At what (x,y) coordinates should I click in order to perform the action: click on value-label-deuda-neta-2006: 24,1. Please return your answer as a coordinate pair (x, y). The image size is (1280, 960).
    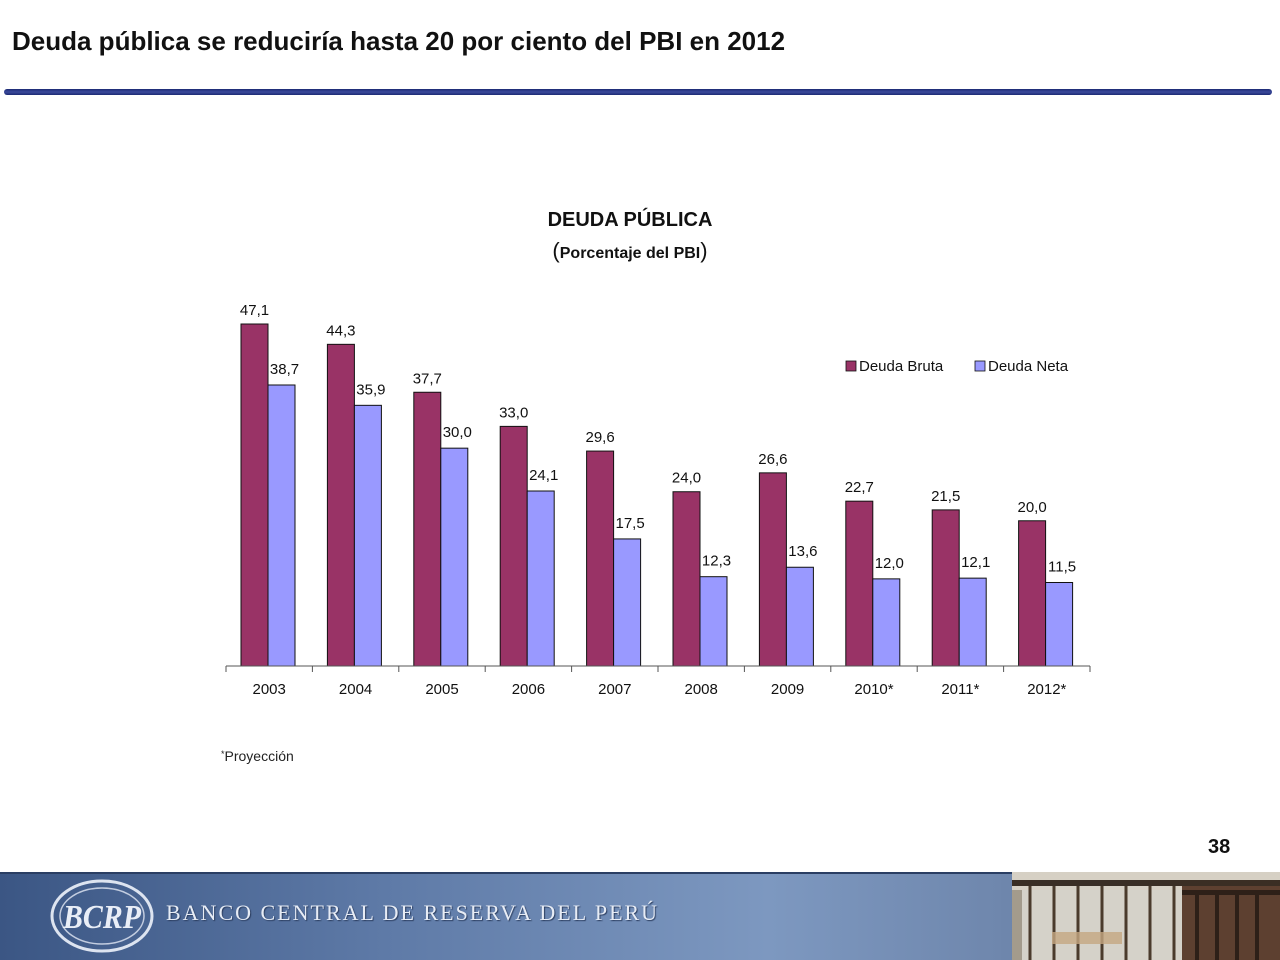
    Looking at the image, I should click on (543, 475).